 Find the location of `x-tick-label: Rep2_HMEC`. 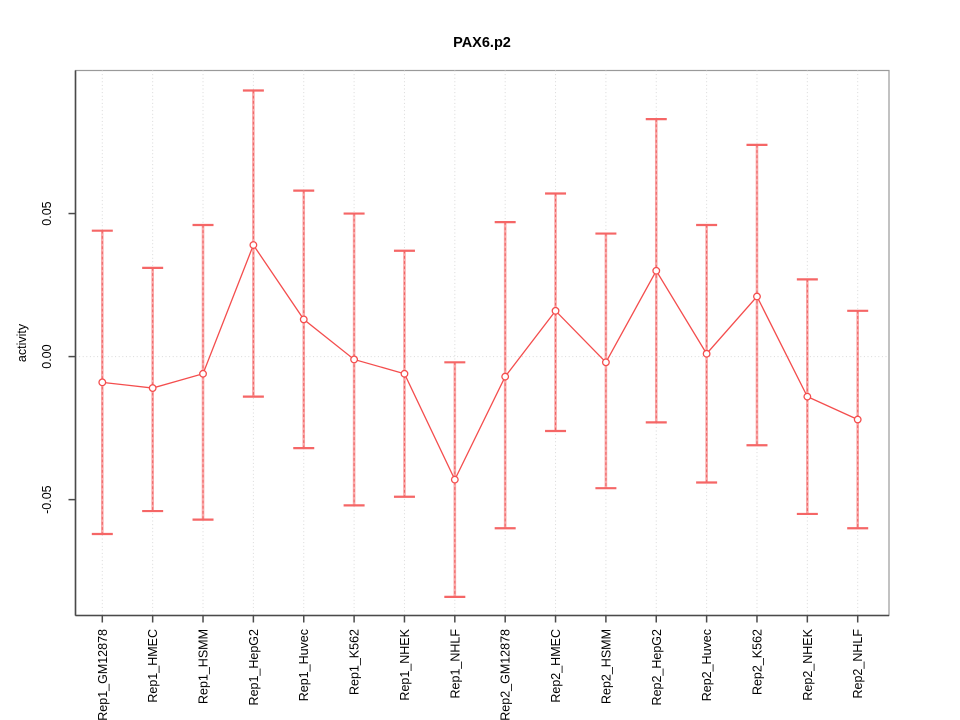

x-tick-label: Rep2_HMEC is located at coordinates (556, 666).